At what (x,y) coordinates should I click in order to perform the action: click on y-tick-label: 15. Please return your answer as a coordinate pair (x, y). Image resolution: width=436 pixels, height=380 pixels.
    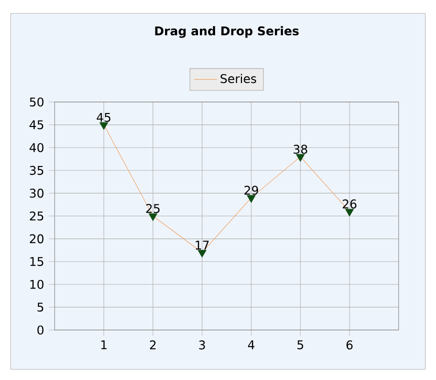
    Looking at the image, I should click on (37, 261).